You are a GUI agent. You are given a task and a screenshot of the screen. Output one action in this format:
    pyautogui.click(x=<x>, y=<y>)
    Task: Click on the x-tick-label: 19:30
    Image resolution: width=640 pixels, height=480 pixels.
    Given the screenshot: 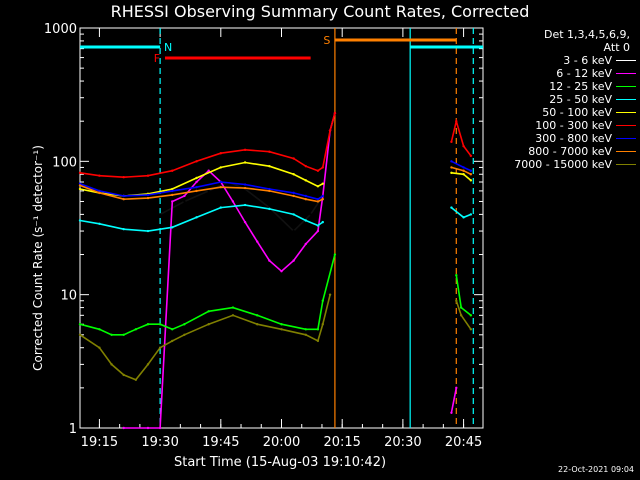 What is the action you would take?
    pyautogui.click(x=159, y=442)
    